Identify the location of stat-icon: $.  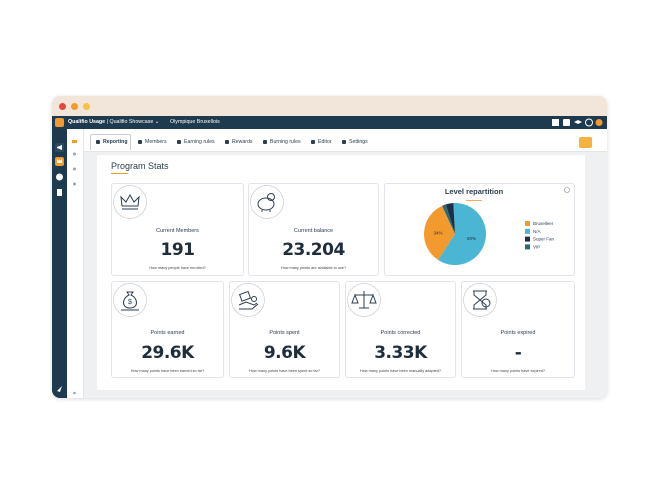
(130, 300).